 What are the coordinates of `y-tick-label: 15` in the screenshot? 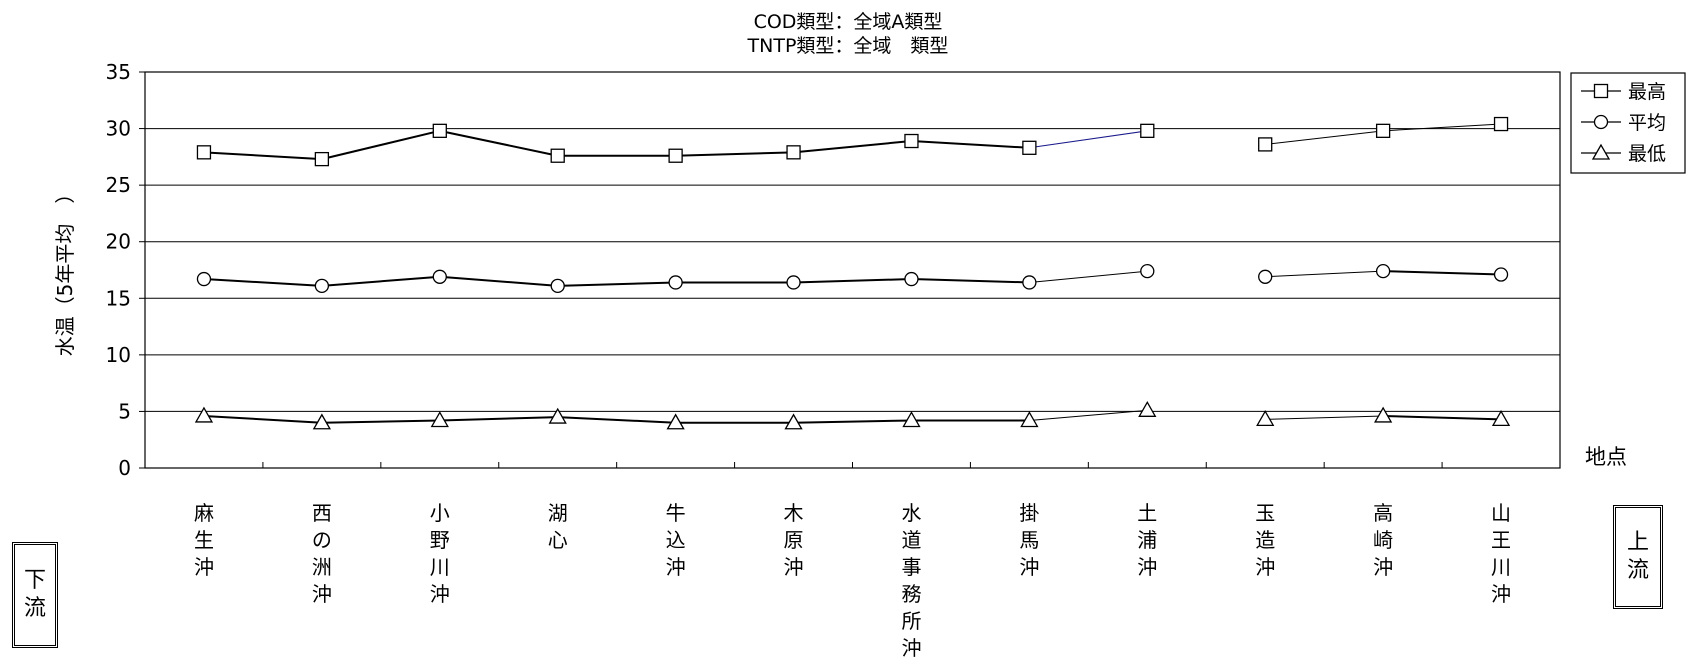 It's located at (118, 298).